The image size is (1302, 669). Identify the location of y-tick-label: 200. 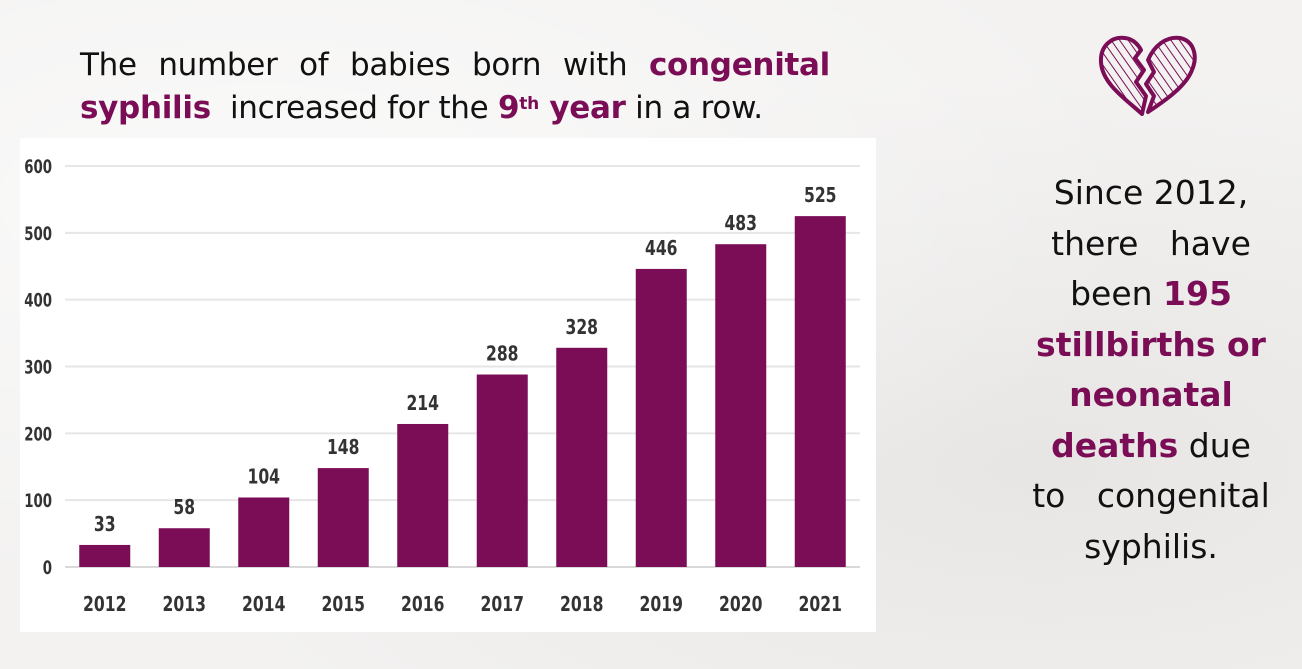
(38, 435).